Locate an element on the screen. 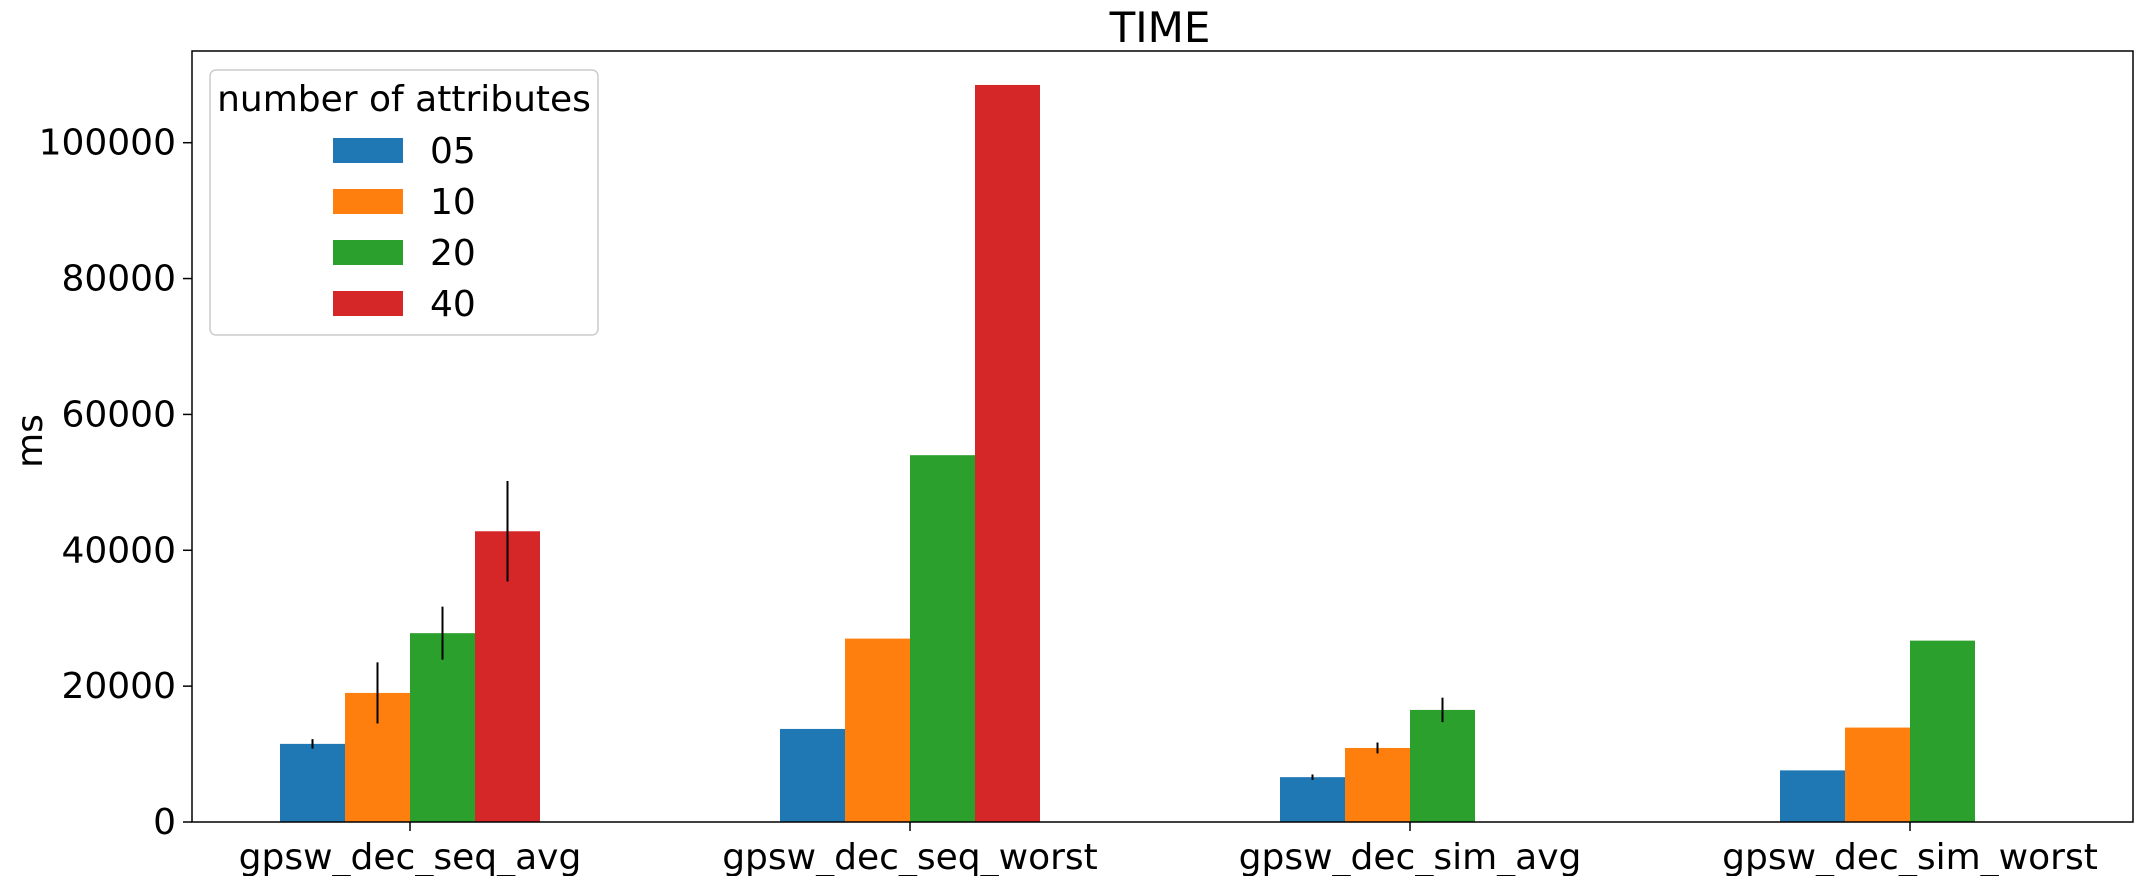  y-tick-label: 20000 is located at coordinates (118, 686).